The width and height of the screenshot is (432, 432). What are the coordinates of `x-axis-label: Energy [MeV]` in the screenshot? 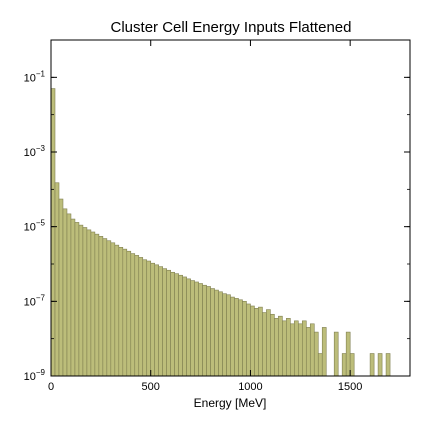 It's located at (230, 403).